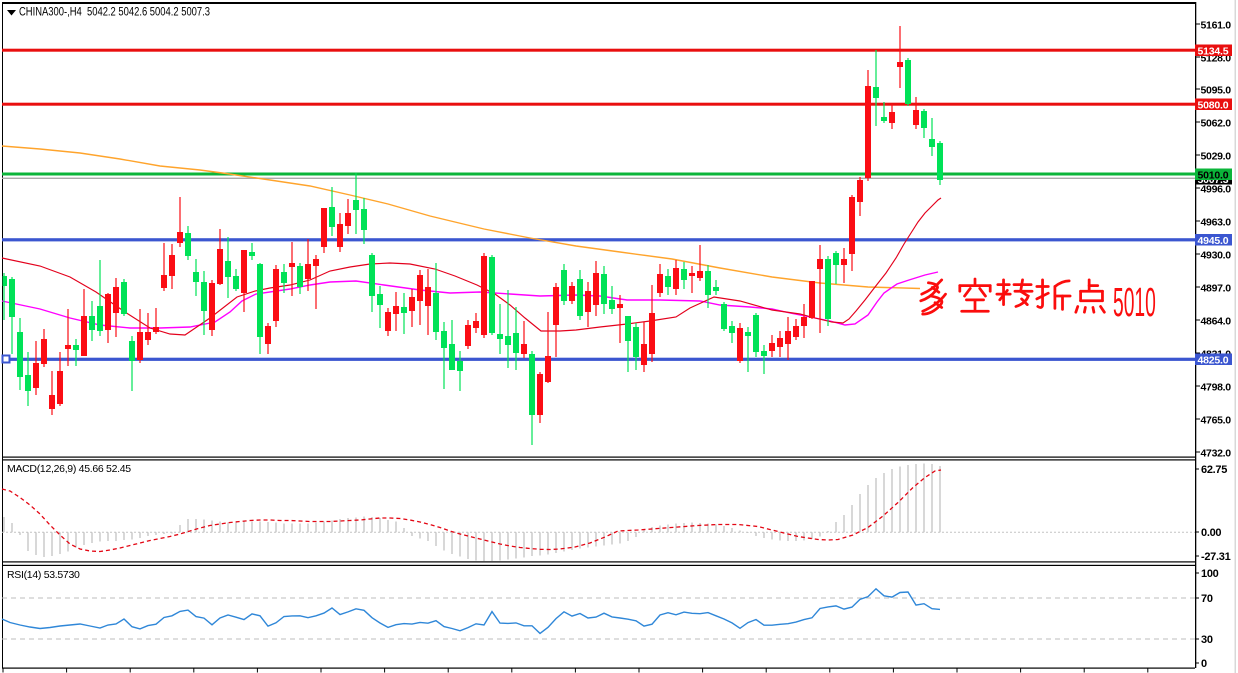 The height and width of the screenshot is (673, 1238). I want to click on svg-text: 5161.0, so click(1216, 26).